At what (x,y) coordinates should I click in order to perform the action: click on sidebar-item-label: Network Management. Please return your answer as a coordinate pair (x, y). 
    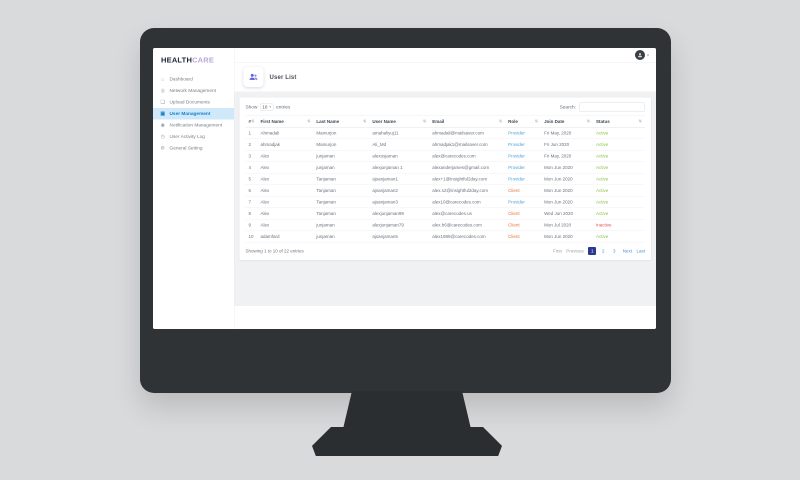
    Looking at the image, I should click on (192, 91).